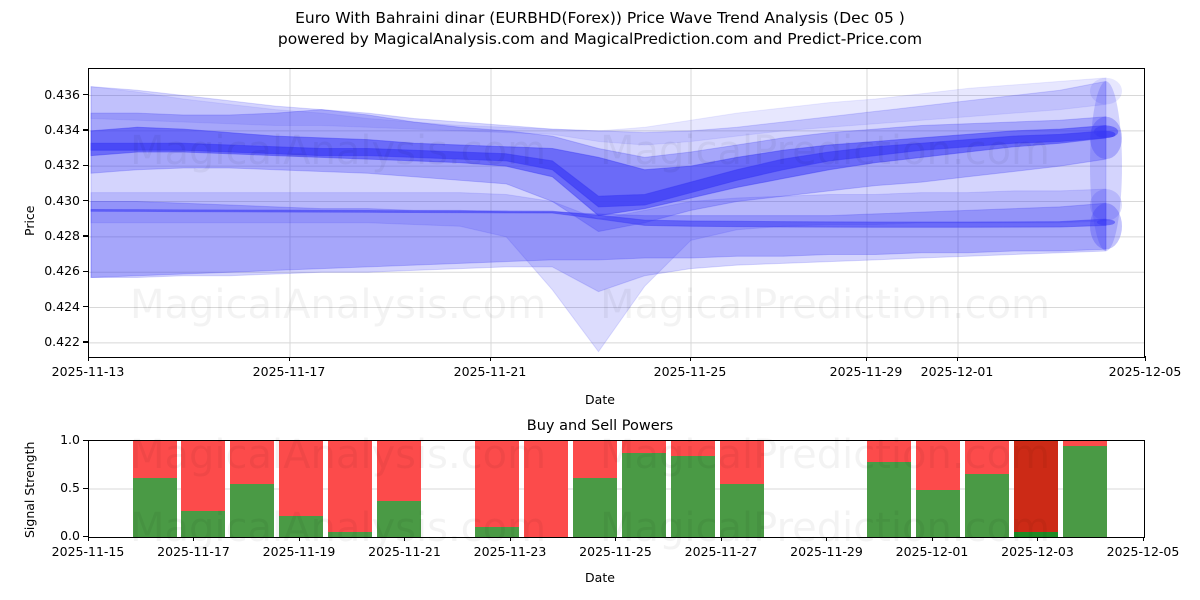 The image size is (1200, 600). Describe the element at coordinates (1037, 551) in the screenshot. I see `power-x-tick-label: 2025-12-03` at that location.